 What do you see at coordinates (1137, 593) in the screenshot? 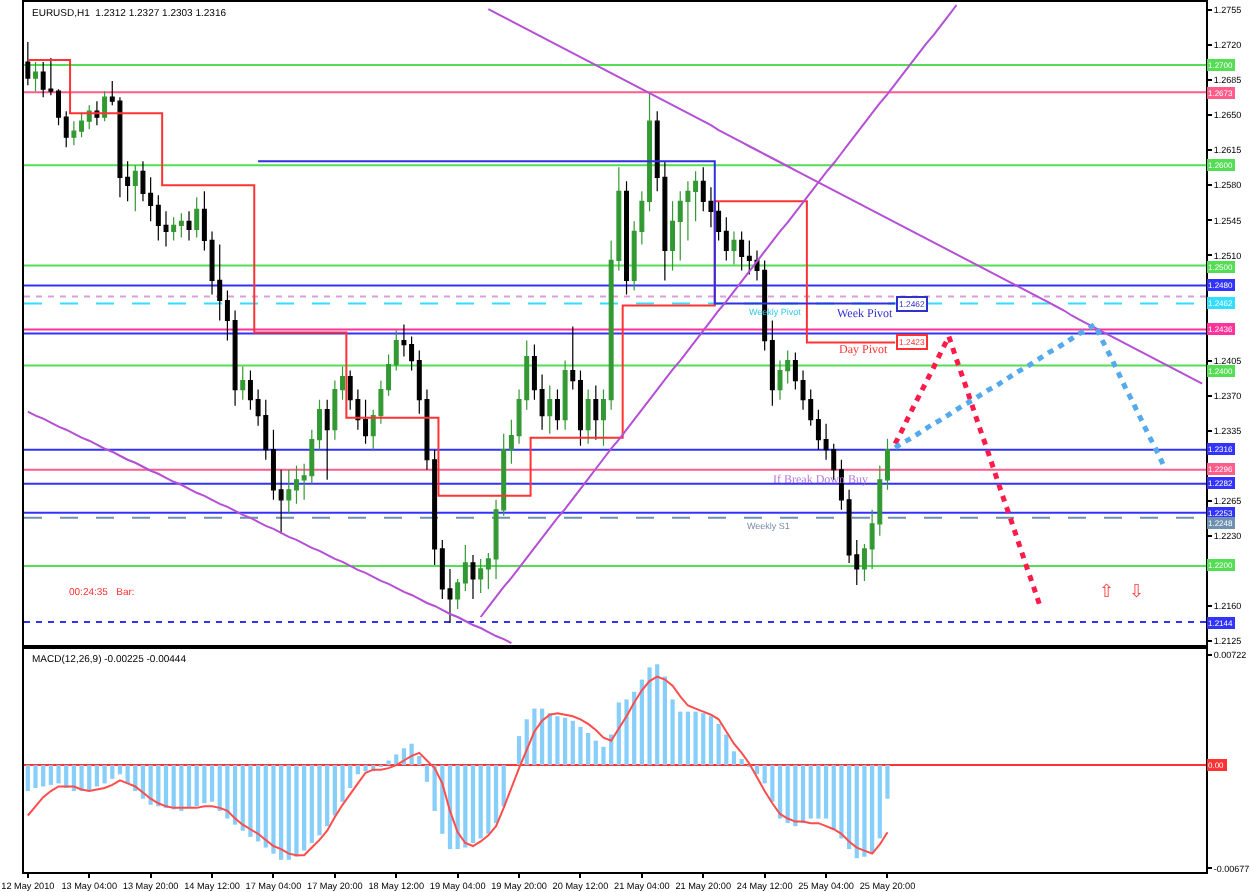
I see `annotation: ⇩` at bounding box center [1137, 593].